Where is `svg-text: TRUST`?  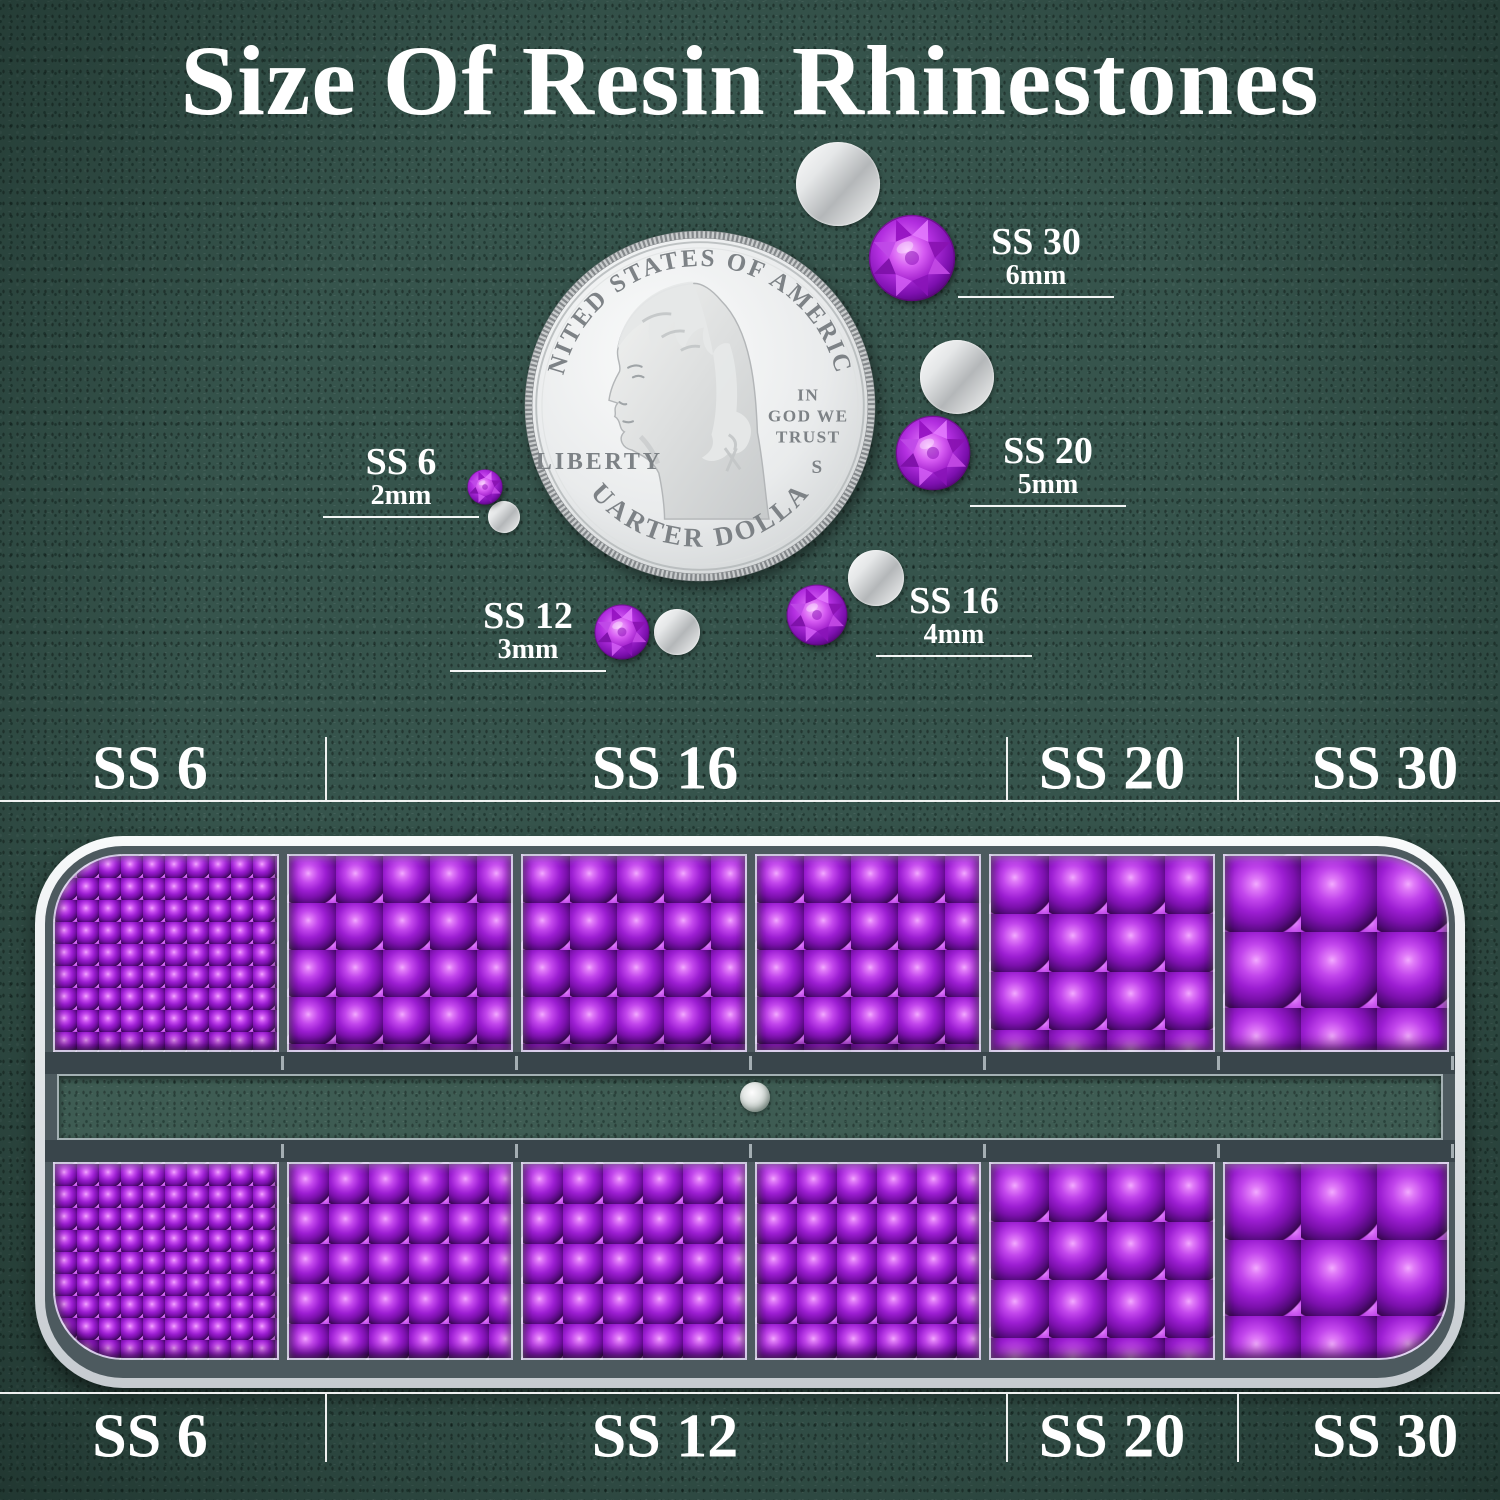
svg-text: TRUST is located at coordinates (808, 436).